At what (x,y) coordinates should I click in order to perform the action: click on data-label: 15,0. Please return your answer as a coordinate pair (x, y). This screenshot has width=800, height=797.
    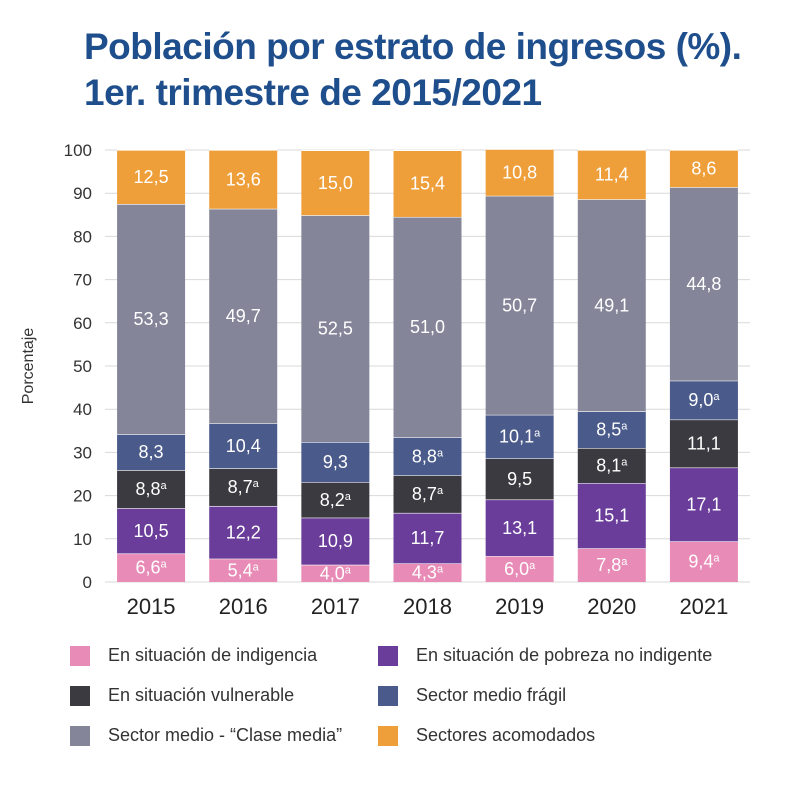
    Looking at the image, I should click on (335, 183).